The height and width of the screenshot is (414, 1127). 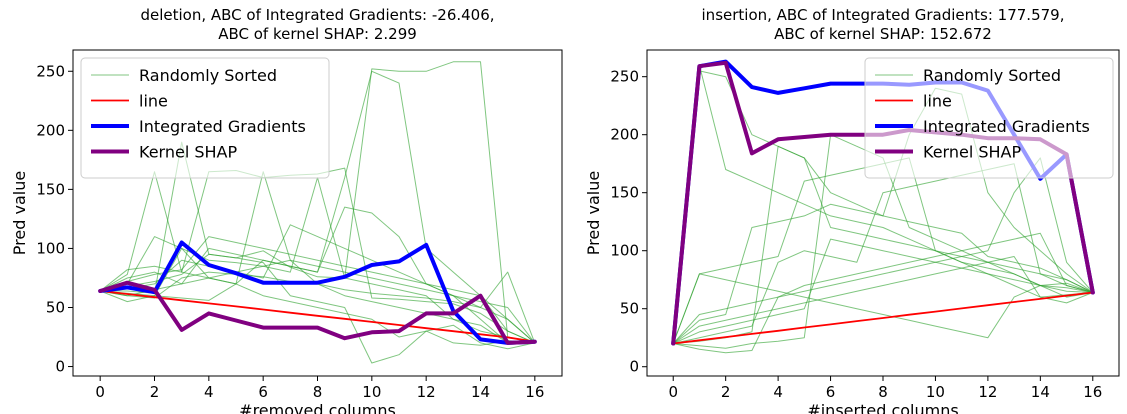 What do you see at coordinates (883, 34) in the screenshot?
I see `chart-title-line-2: ABC of kernel SHAP: 152.672` at bounding box center [883, 34].